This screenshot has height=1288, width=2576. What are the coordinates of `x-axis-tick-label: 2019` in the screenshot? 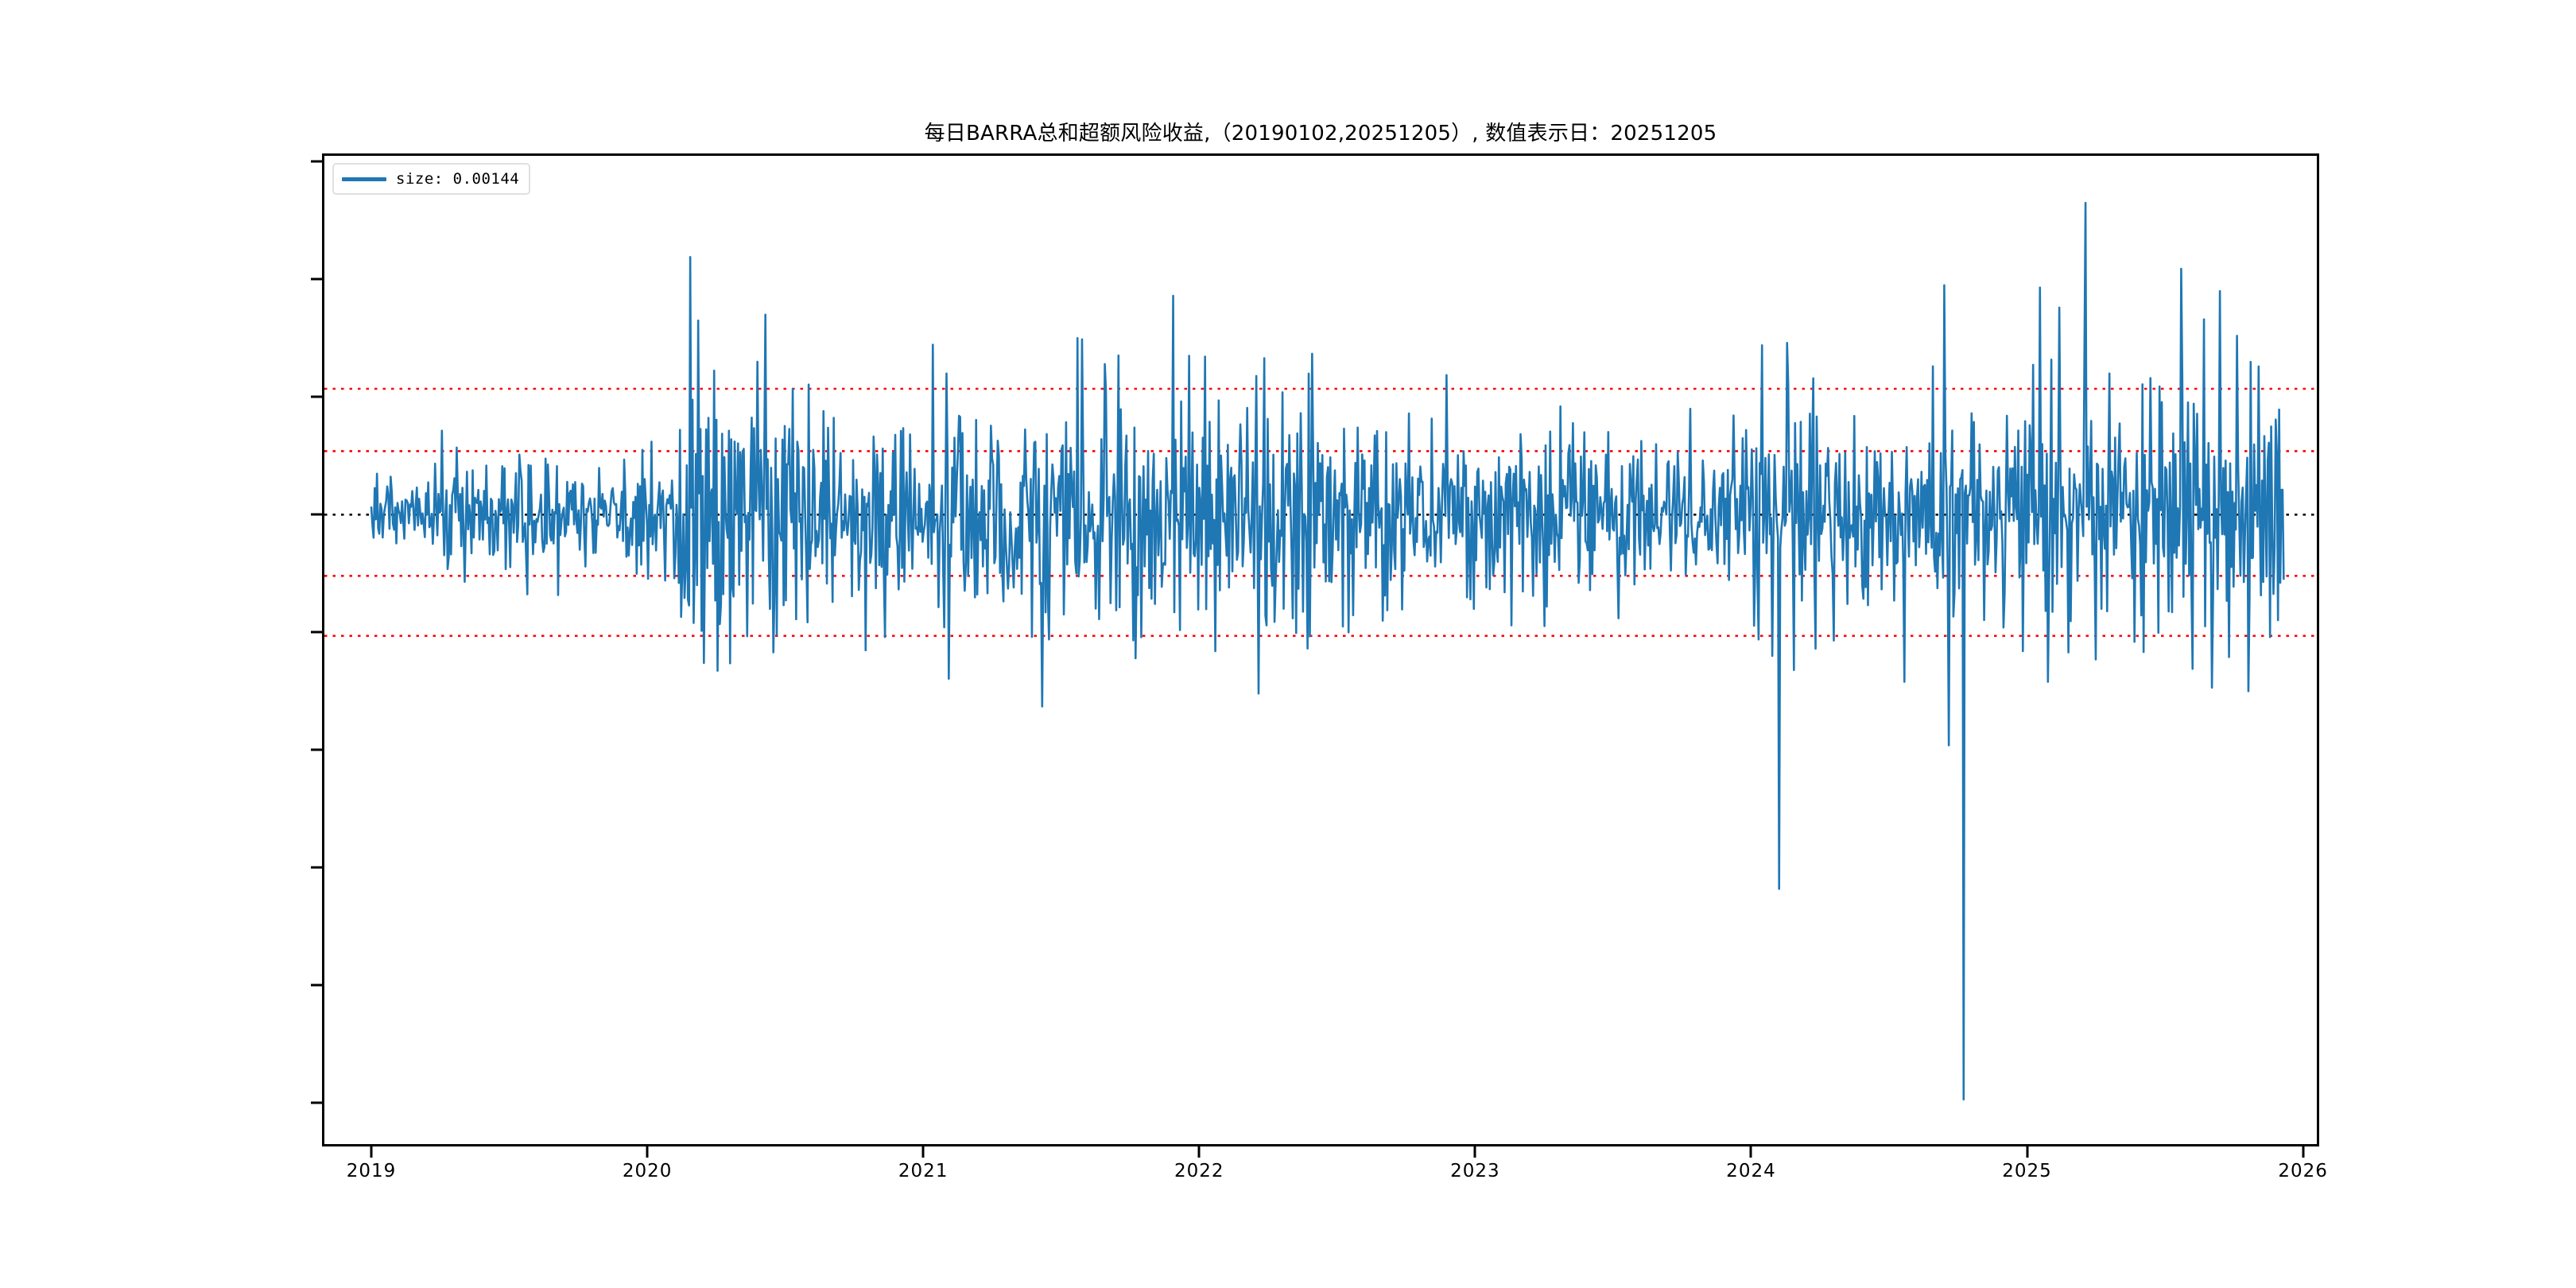 It's located at (372, 1171).